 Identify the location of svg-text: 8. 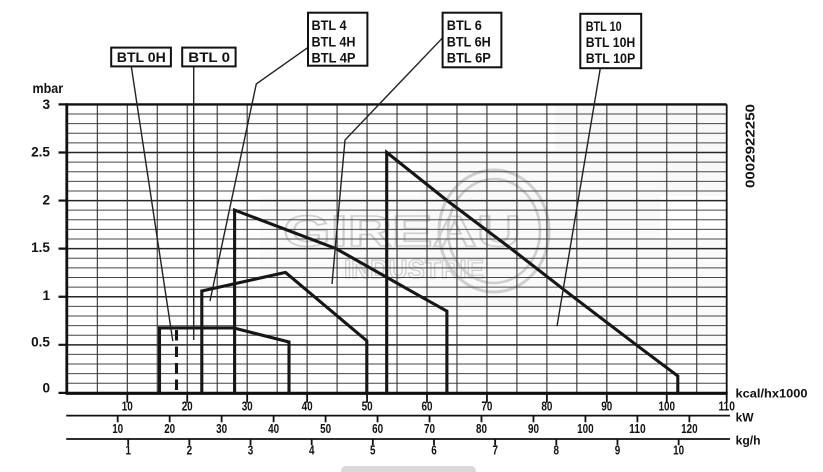
(557, 451).